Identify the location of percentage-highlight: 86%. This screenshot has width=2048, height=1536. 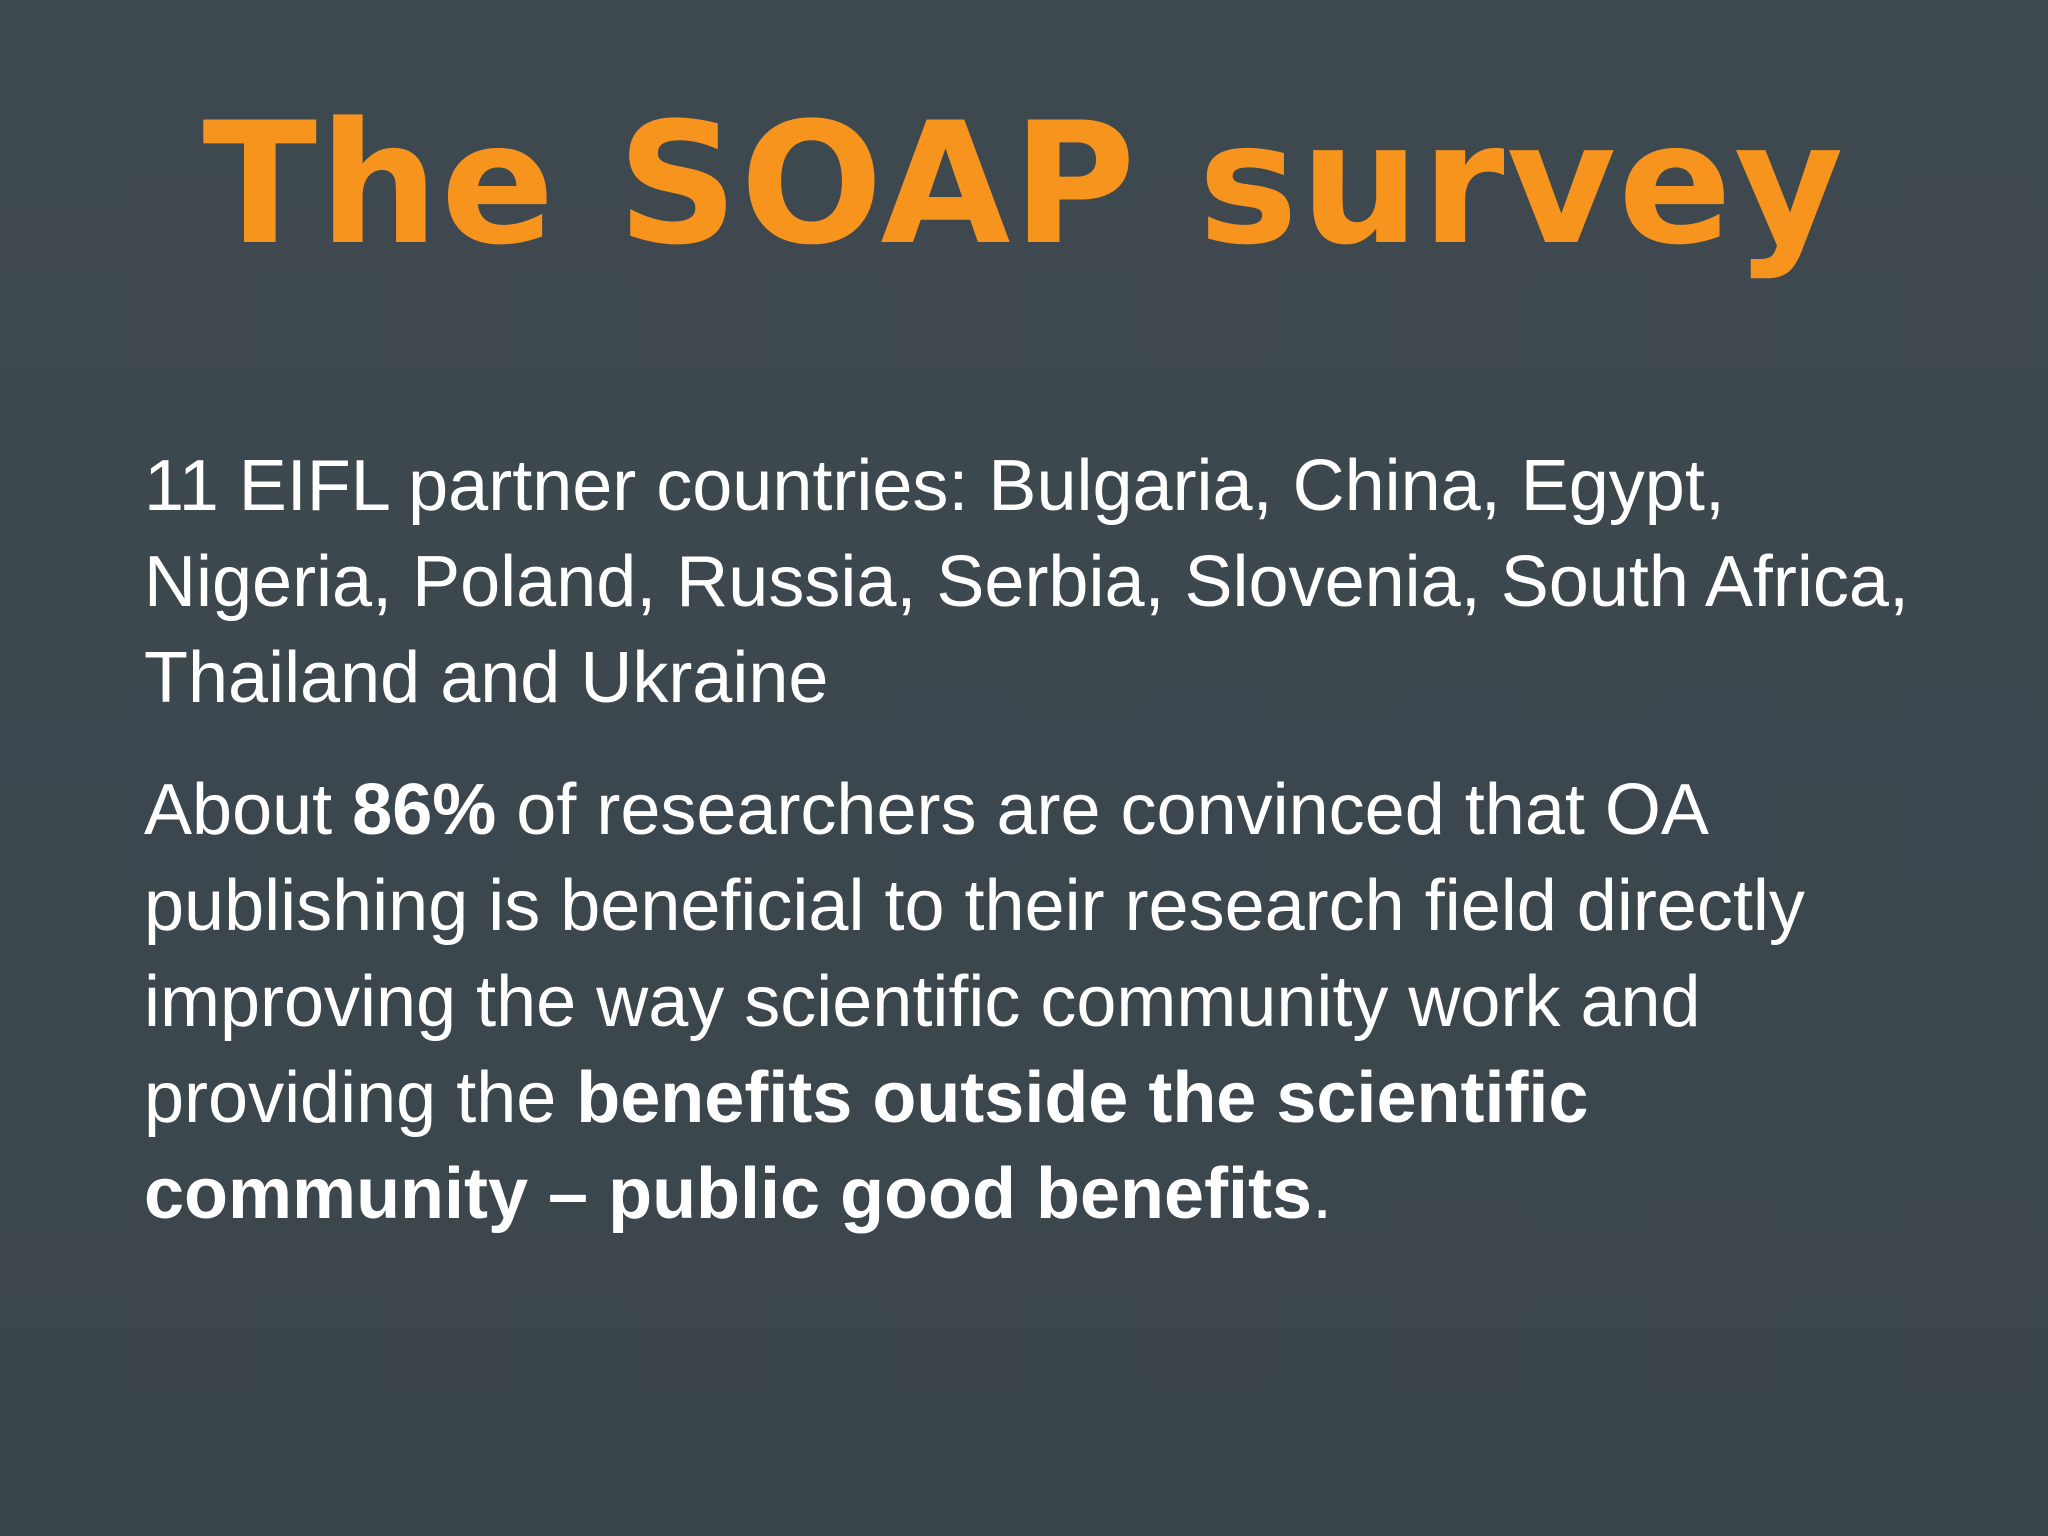
(424, 810).